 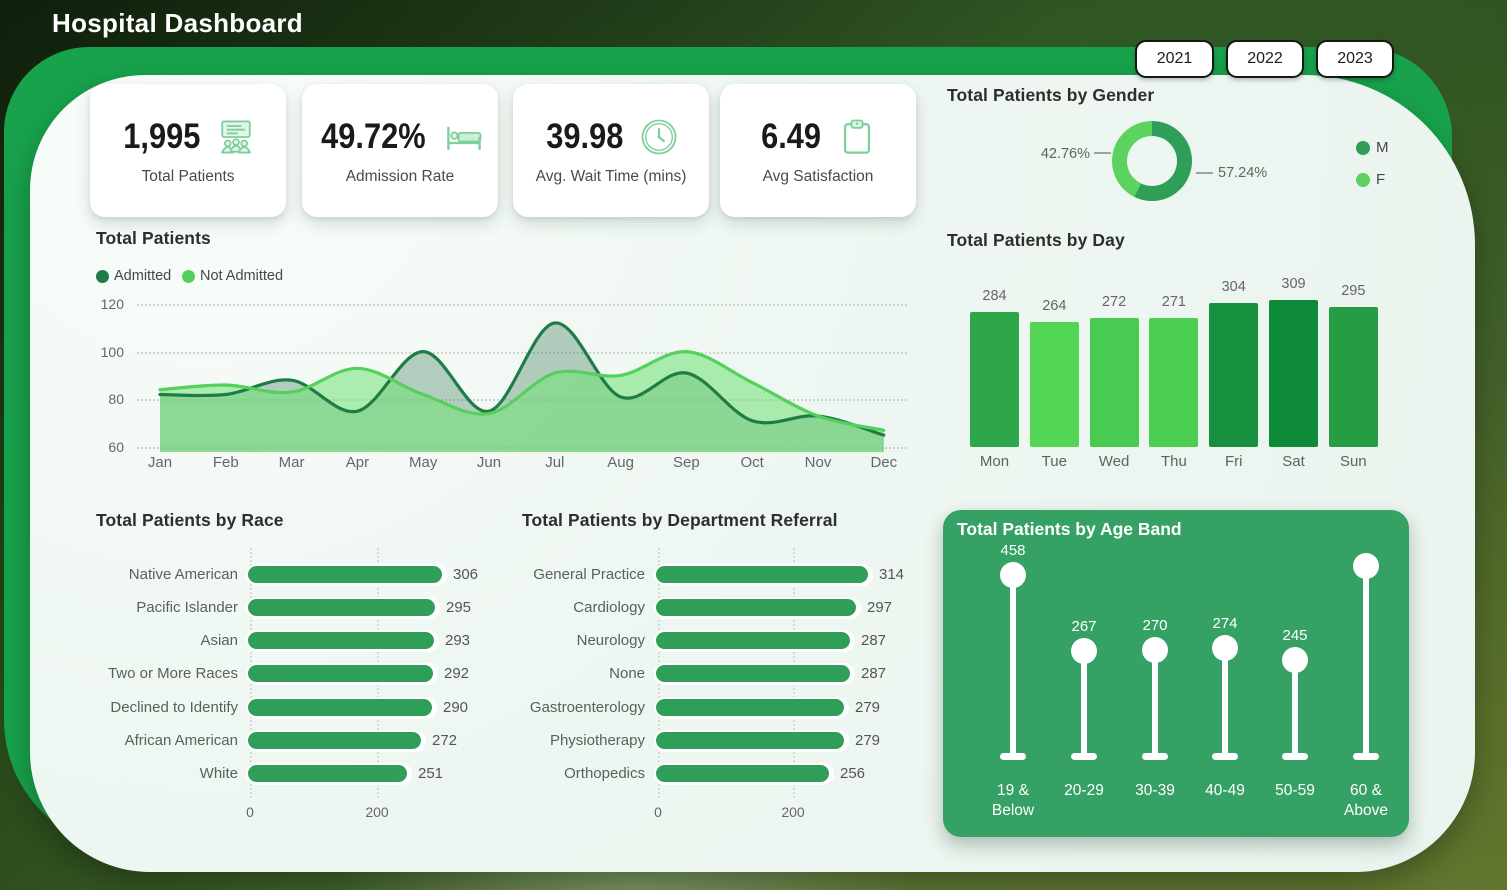 I want to click on monthly-legend-item-1: Not Admitted, so click(x=232, y=276).